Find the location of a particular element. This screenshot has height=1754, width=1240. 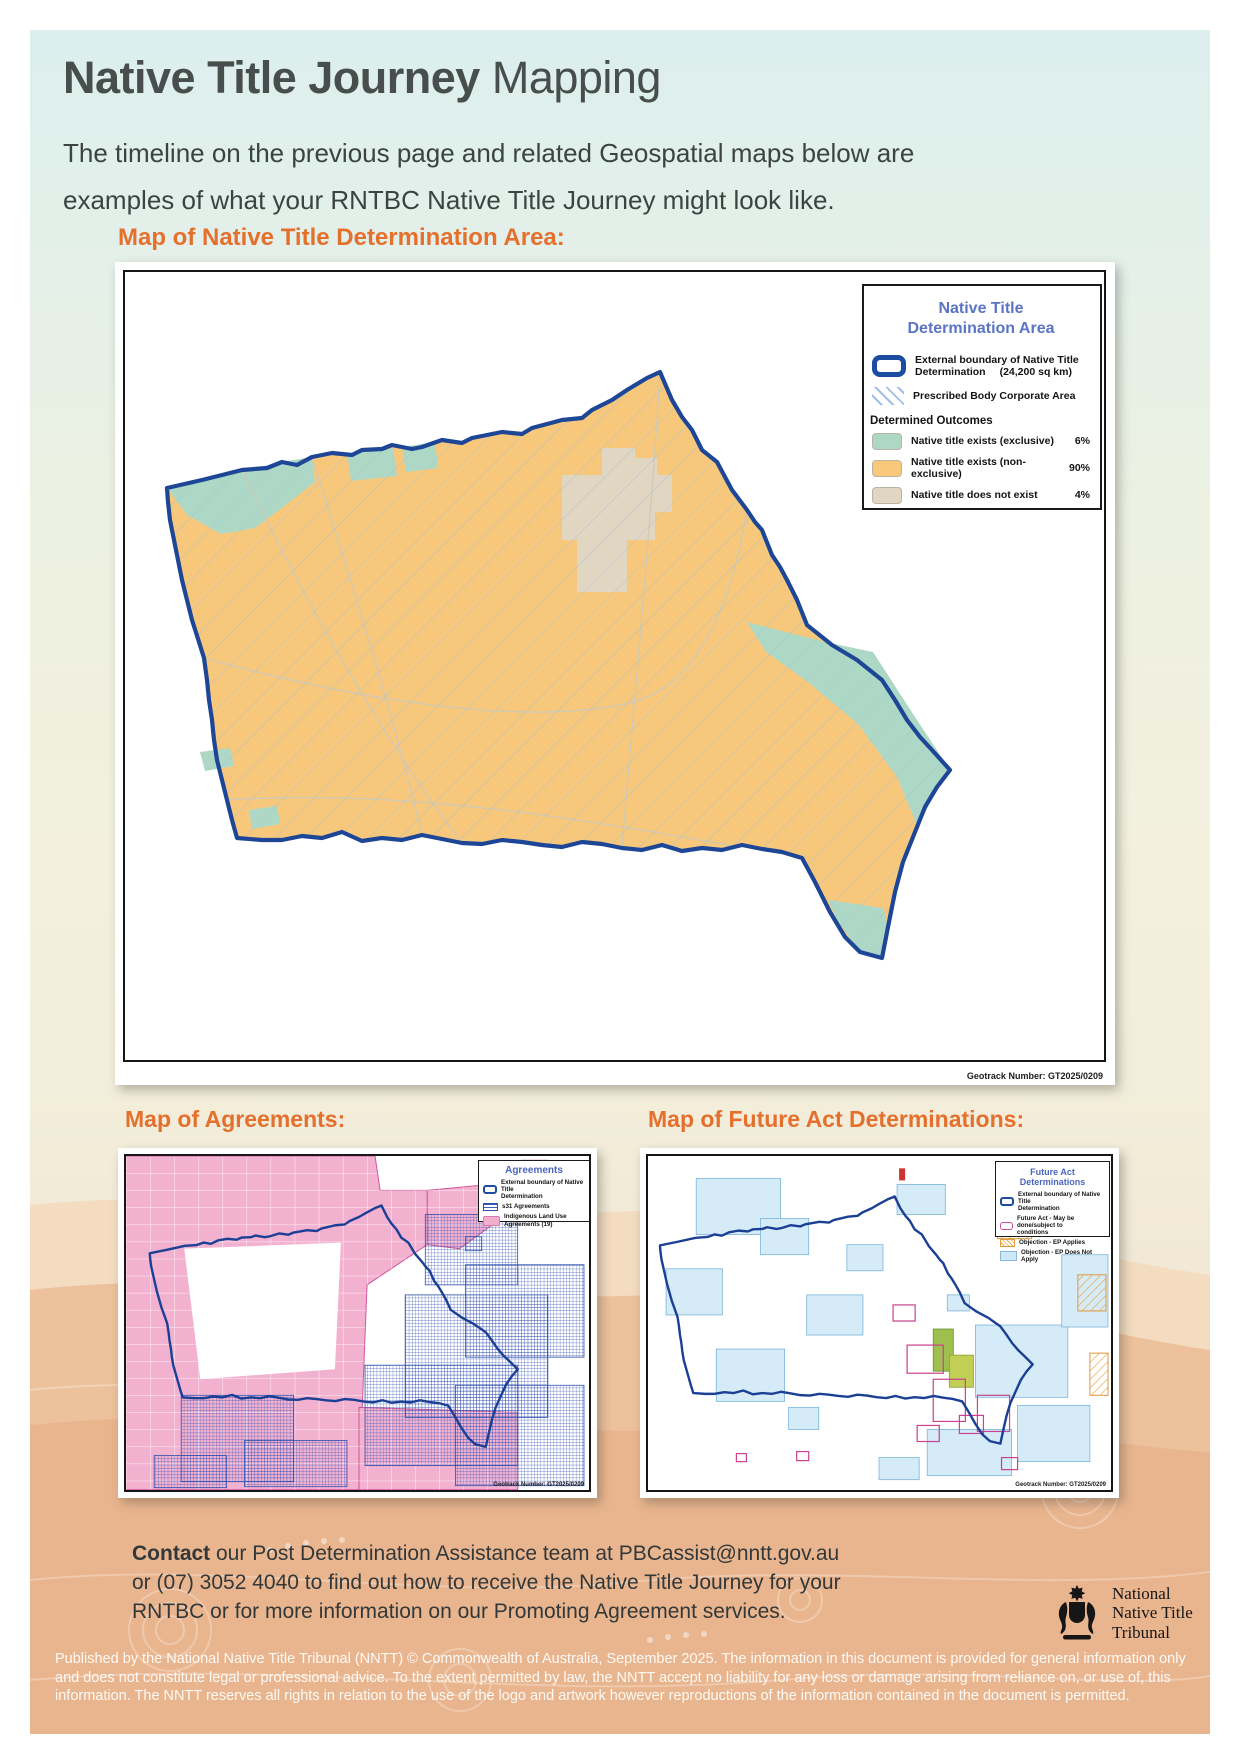

legend-title: Native Title Determination Area is located at coordinates (981, 318).